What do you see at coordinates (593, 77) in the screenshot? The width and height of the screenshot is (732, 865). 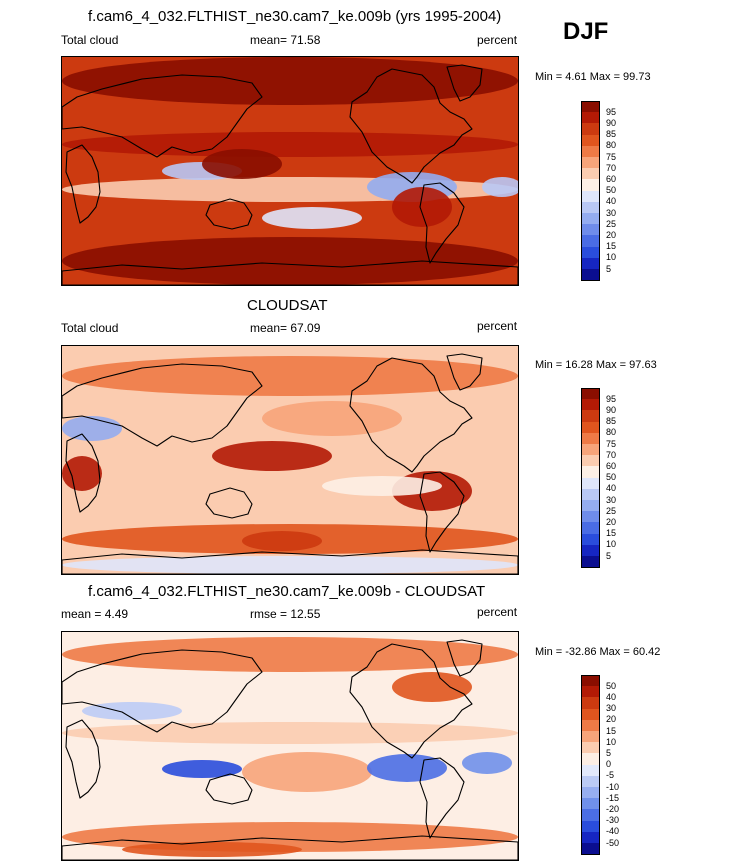 I see `panel-1-minmax: Min = 4.61 Max = 99.73` at bounding box center [593, 77].